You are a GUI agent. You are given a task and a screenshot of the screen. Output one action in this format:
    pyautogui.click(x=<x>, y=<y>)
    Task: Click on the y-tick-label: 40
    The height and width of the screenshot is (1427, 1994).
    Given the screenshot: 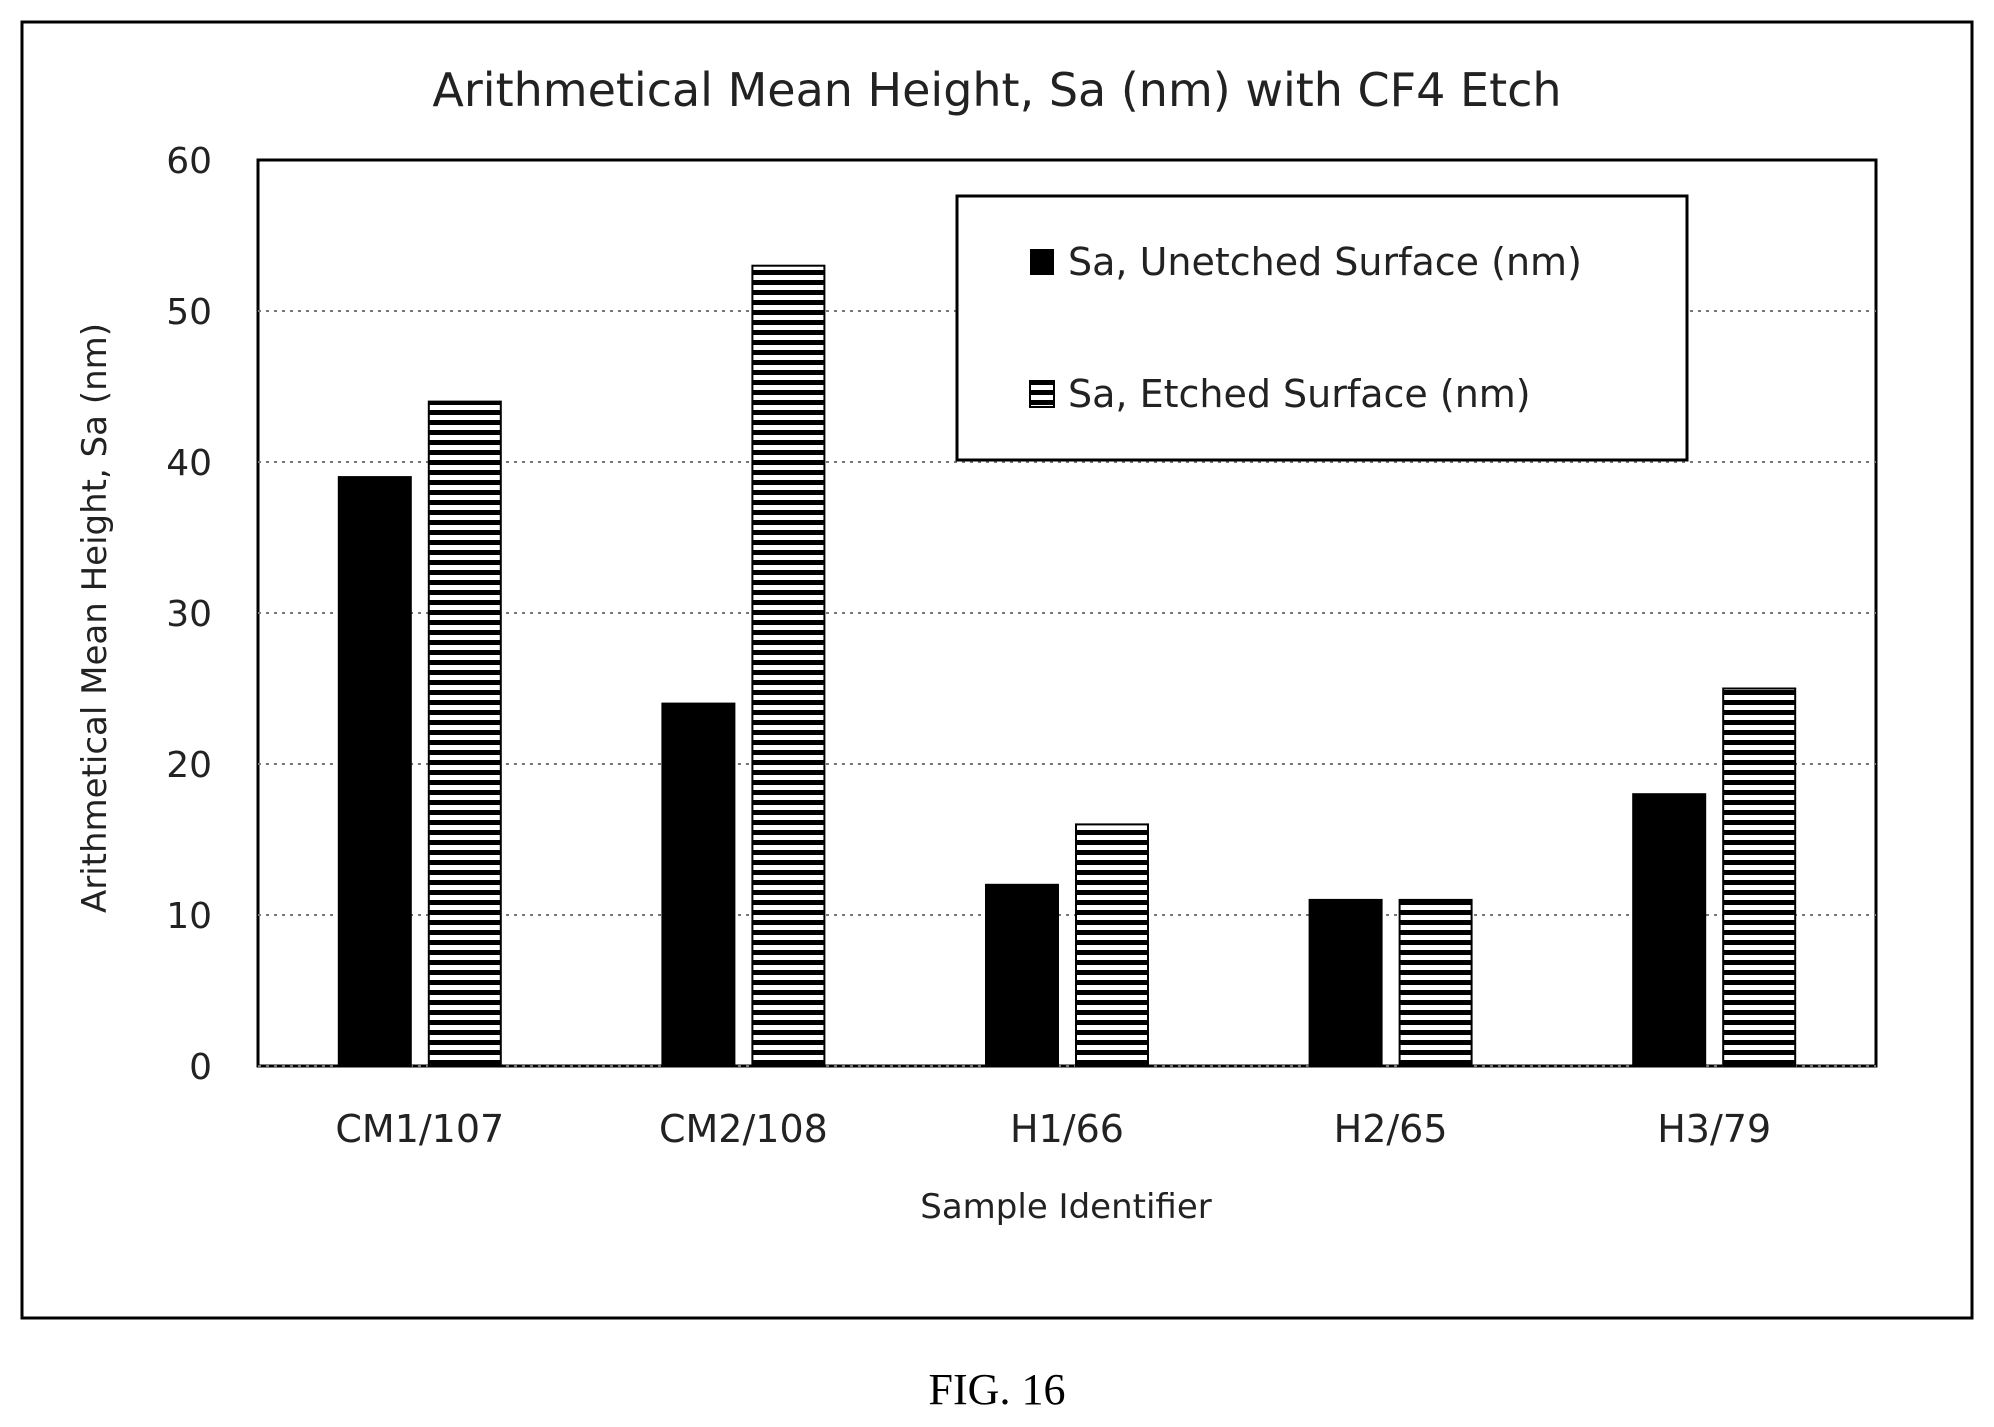 What is the action you would take?
    pyautogui.click(x=189, y=463)
    